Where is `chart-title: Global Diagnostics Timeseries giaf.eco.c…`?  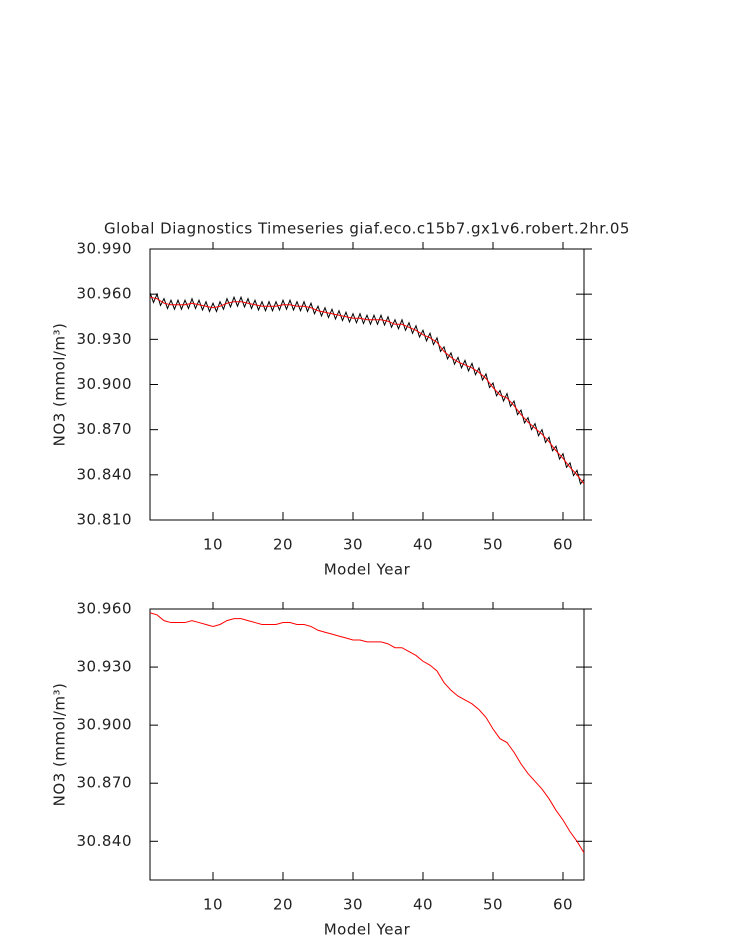
chart-title: Global Diagnostics Timeseries giaf.eco.c… is located at coordinates (367, 229).